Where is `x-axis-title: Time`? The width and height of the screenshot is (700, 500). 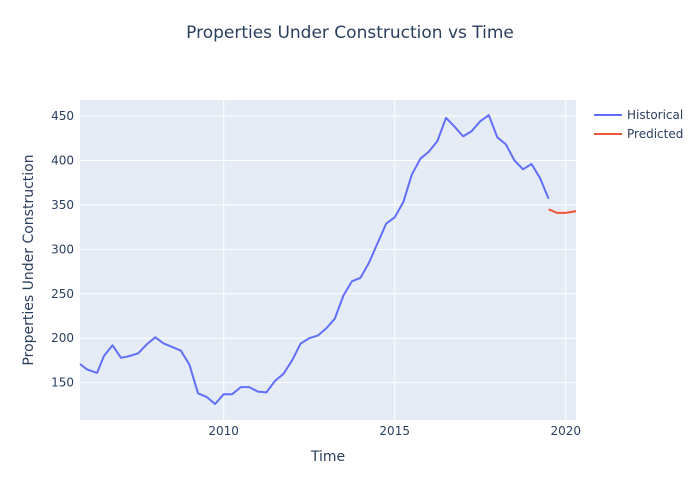
x-axis-title: Time is located at coordinates (327, 457).